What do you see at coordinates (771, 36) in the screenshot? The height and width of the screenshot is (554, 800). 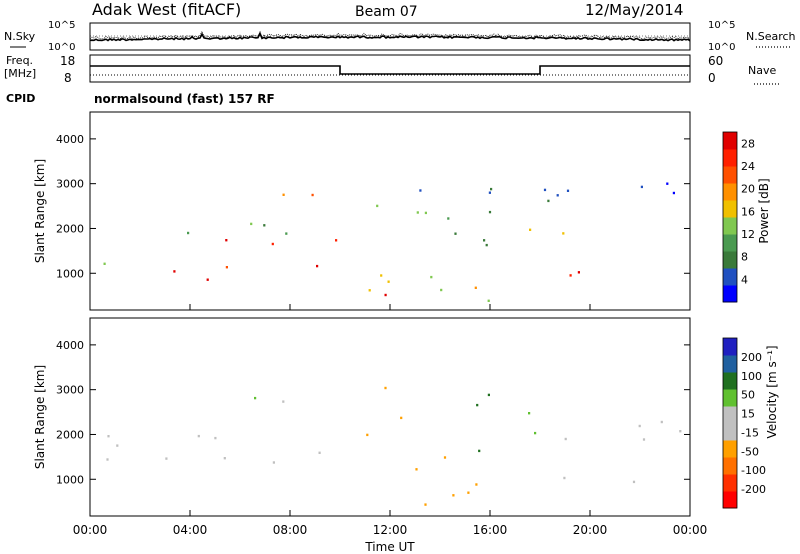 I see `nsearch-label: N.Search` at bounding box center [771, 36].